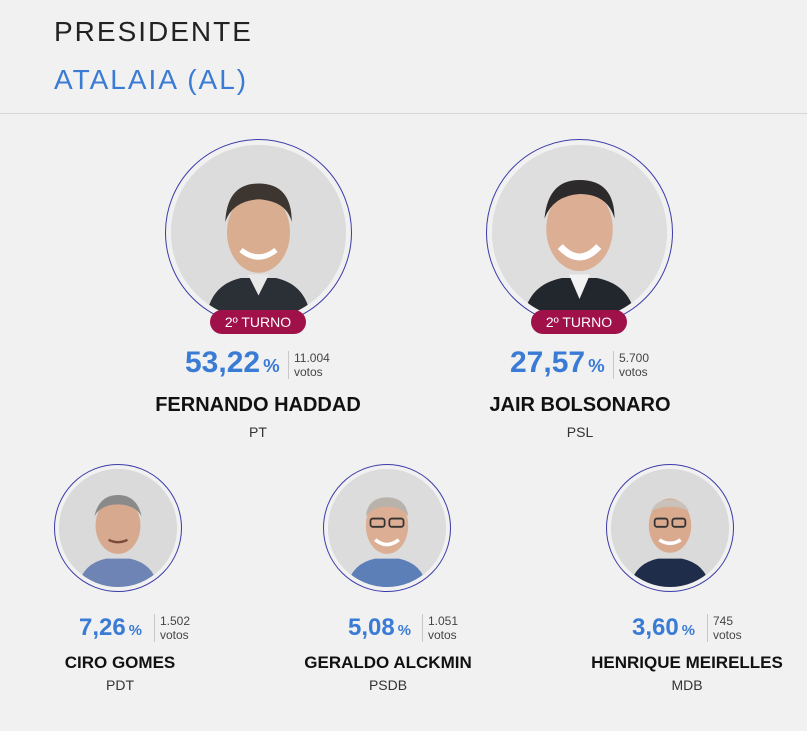 This screenshot has height=731, width=807. What do you see at coordinates (443, 621) in the screenshot?
I see `vote-count-value: 1.051` at bounding box center [443, 621].